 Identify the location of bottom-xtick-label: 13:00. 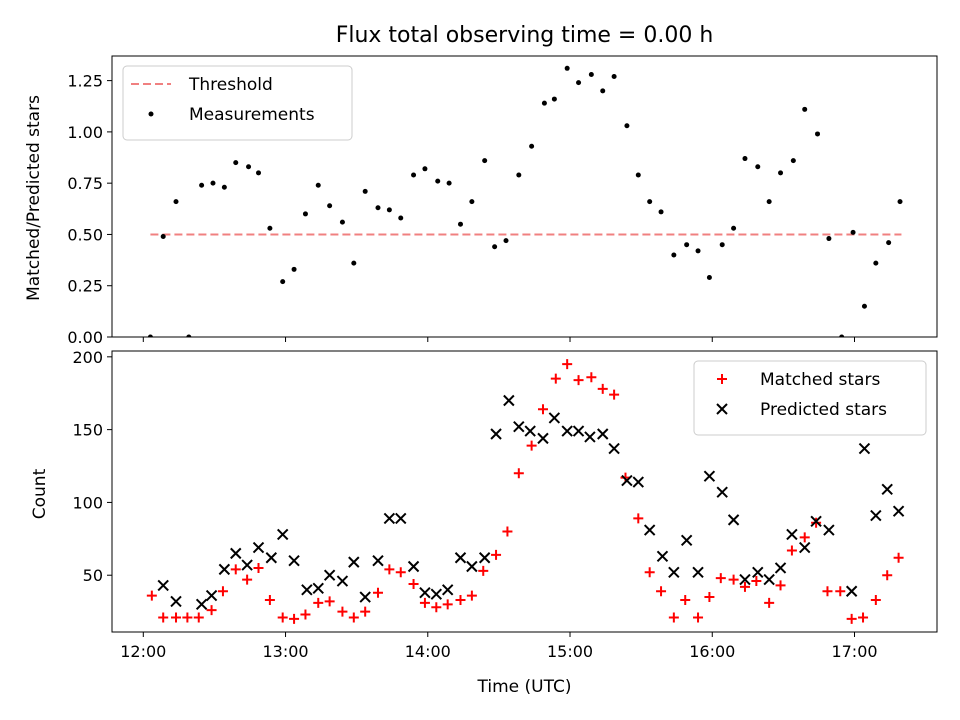
(285, 651).